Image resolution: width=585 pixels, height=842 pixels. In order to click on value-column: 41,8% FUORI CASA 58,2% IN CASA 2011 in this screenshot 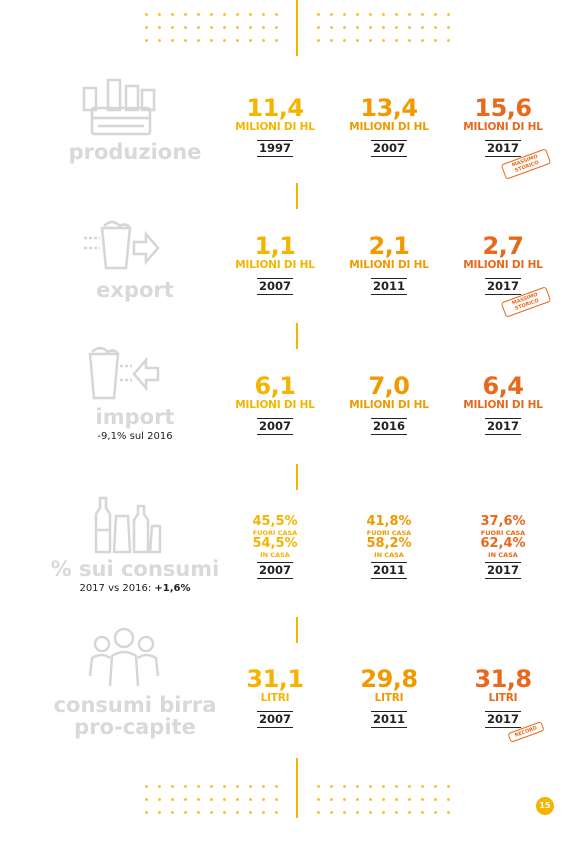, I will do `click(389, 547)`.